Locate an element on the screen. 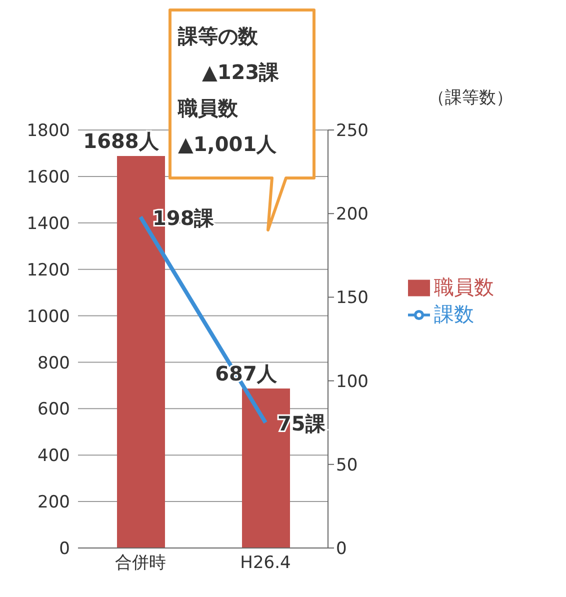 The height and width of the screenshot is (597, 566). x-tick-label: 合併時 is located at coordinates (140, 563).